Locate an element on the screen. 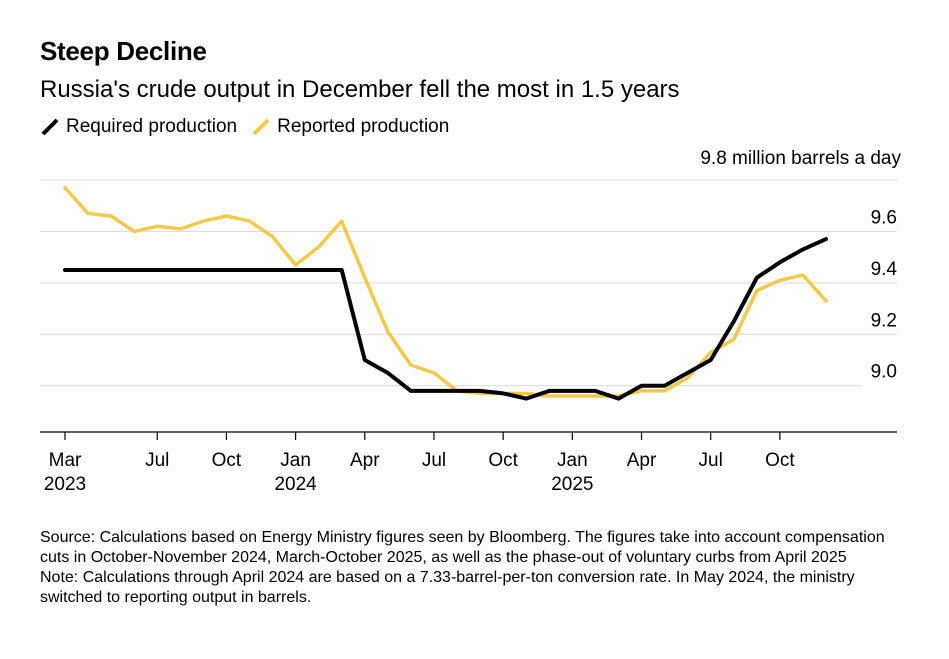  x-tick-label: Mar is located at coordinates (65, 460).